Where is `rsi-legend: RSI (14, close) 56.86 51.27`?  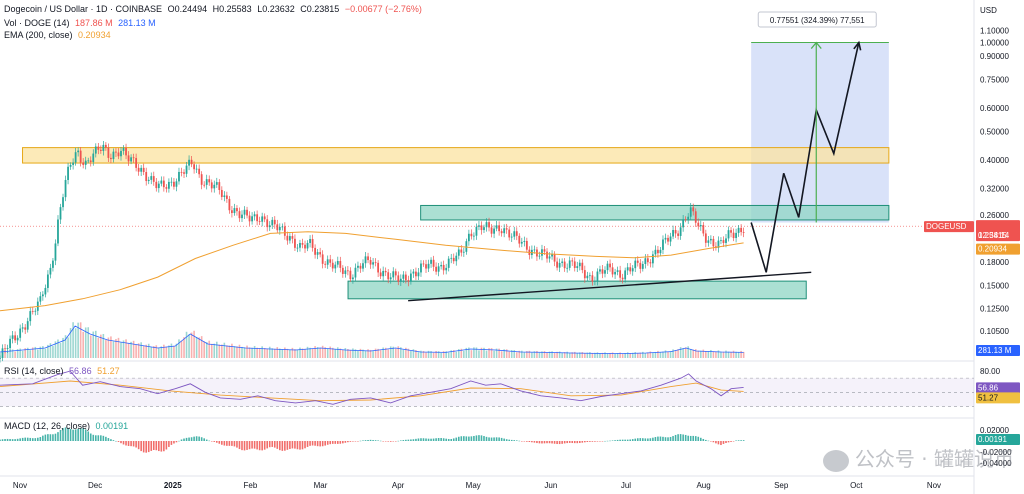
rsi-legend: RSI (14, close) 56.86 51.27 is located at coordinates (63, 371).